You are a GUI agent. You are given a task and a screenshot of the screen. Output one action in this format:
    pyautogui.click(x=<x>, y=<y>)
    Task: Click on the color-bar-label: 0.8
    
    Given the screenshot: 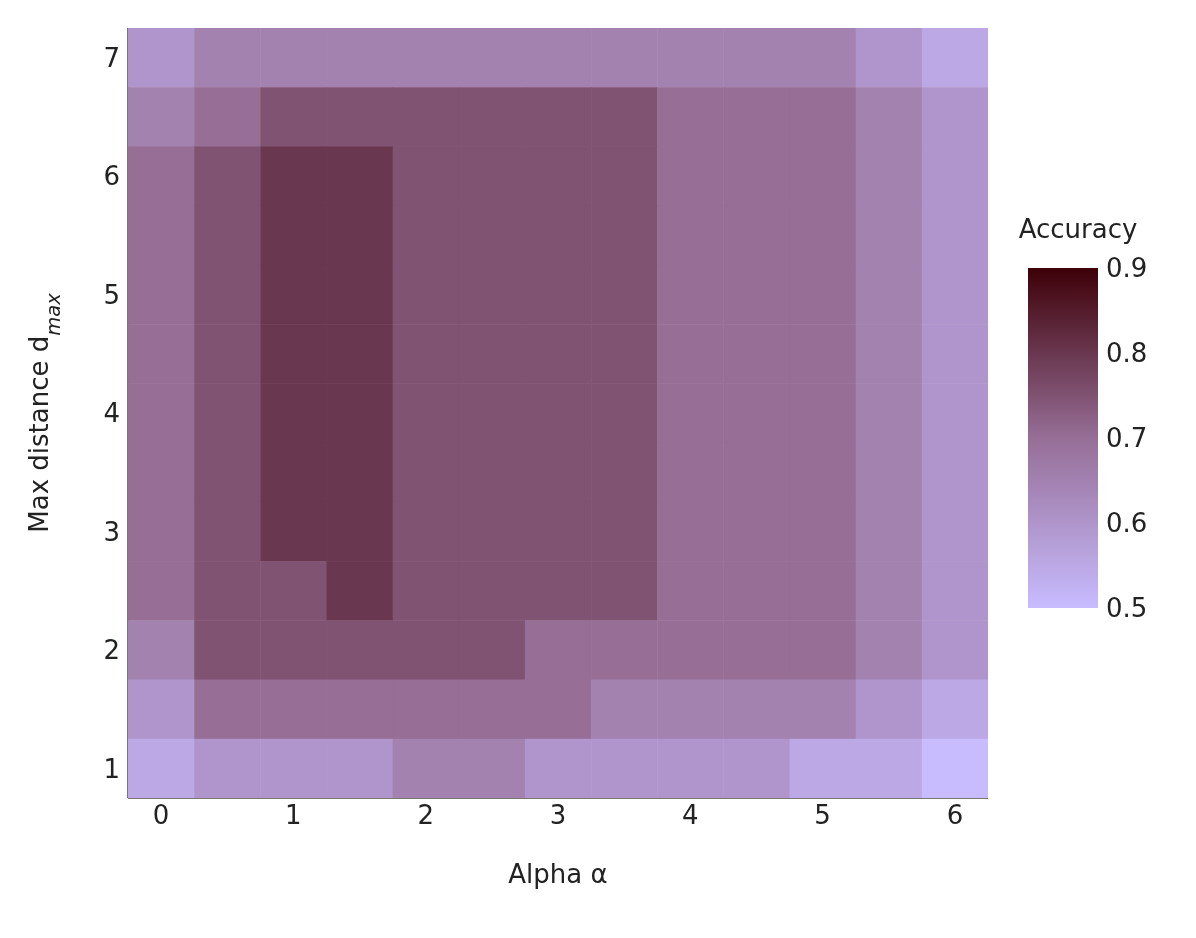 What is the action you would take?
    pyautogui.click(x=1127, y=353)
    